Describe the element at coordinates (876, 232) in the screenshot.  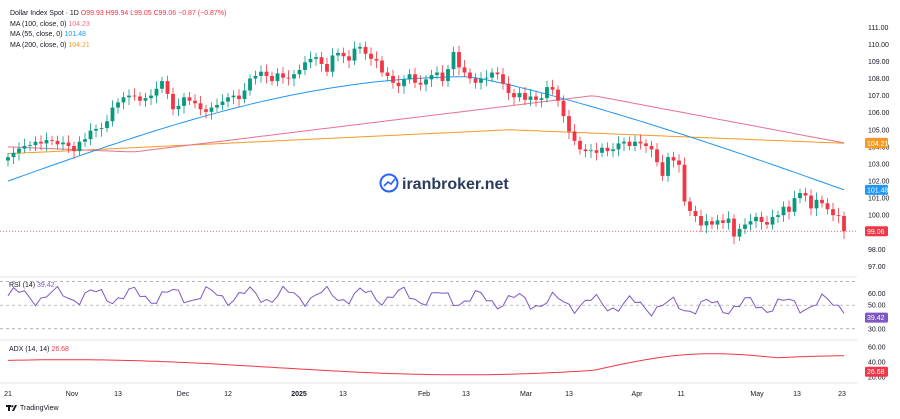
I see `last-price-tag: 99.06` at that location.